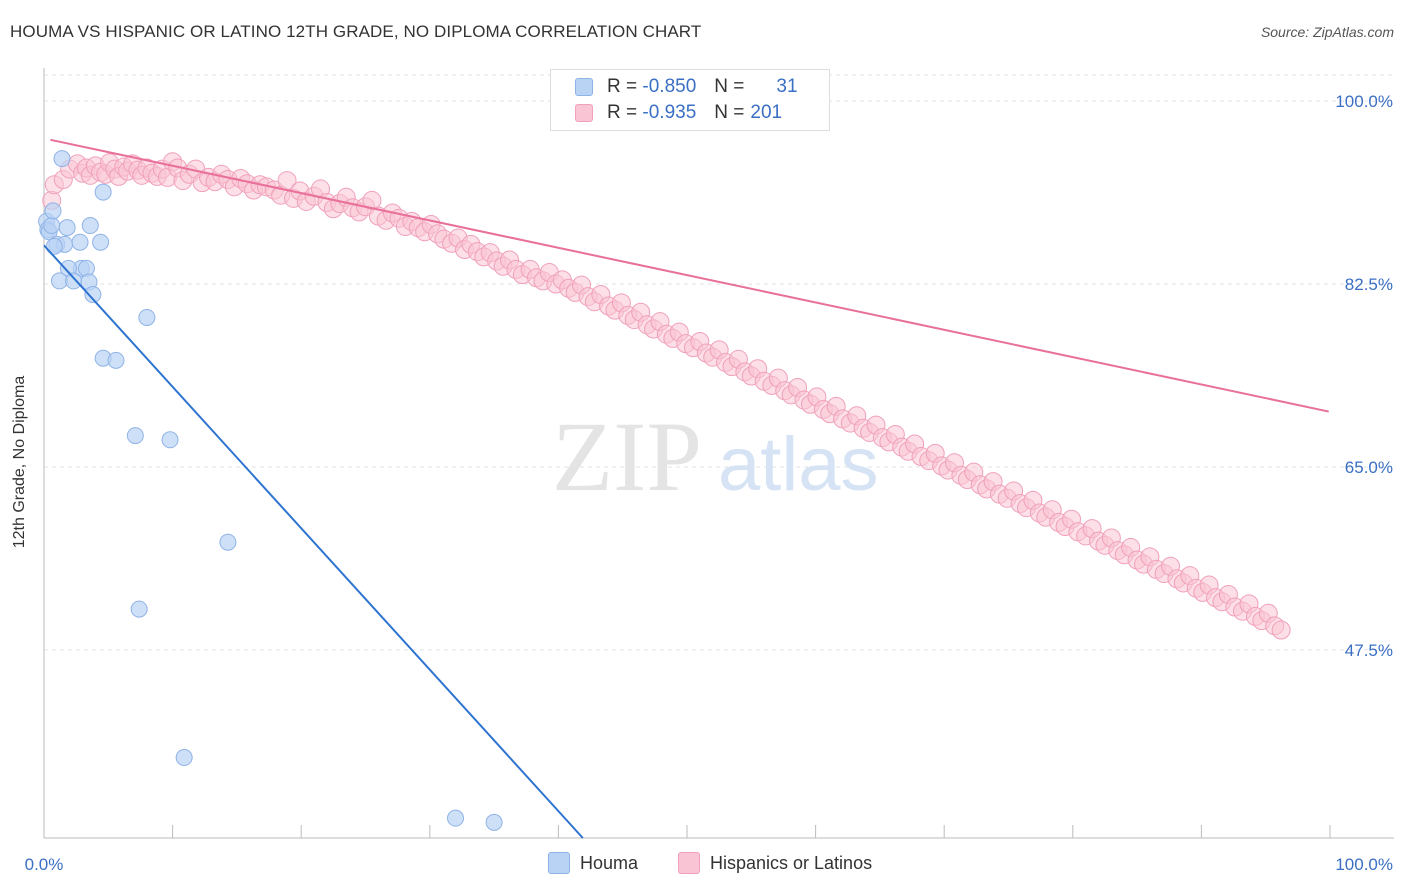 The height and width of the screenshot is (892, 1406). I want to click on x-tick-label: 0.0%, so click(44, 864).